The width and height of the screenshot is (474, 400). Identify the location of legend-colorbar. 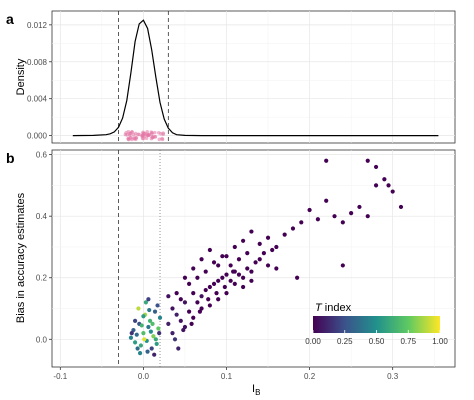
(376, 324).